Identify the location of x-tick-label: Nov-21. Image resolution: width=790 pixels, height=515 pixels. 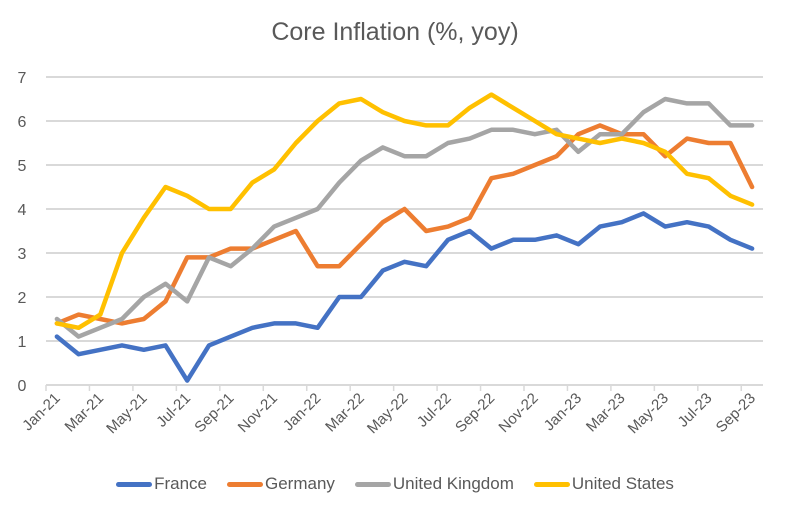
(258, 413).